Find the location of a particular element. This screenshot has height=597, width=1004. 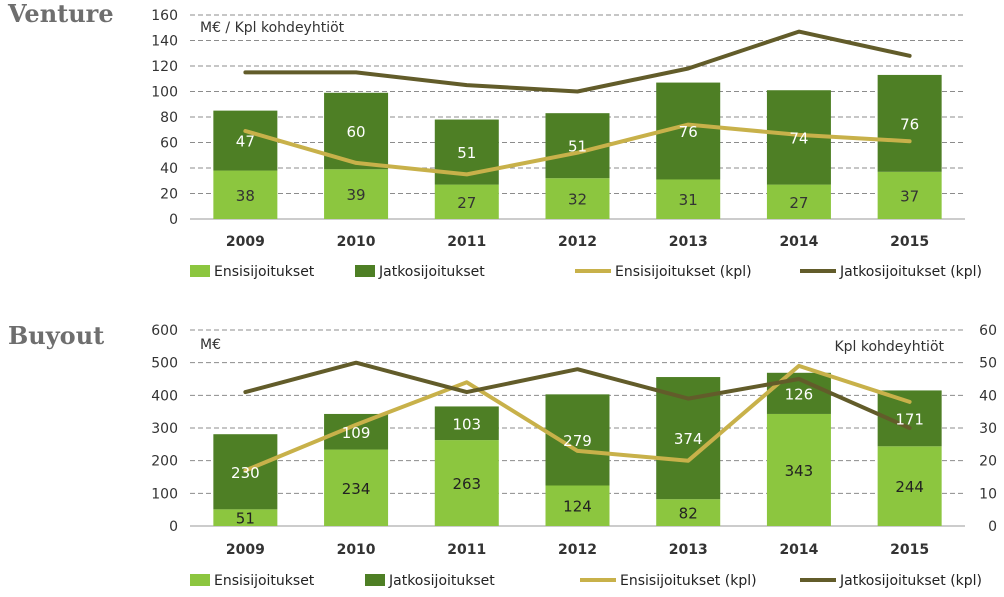

data-label-jatkosijoitukset: 103 is located at coordinates (466, 424).